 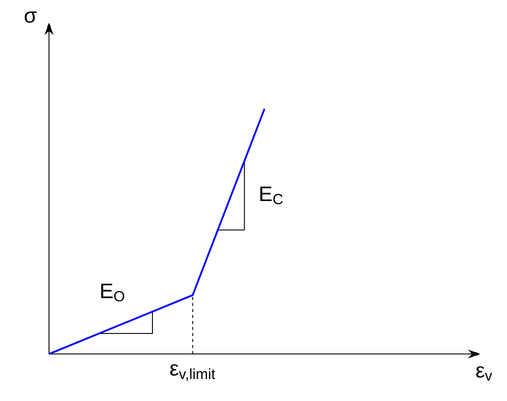 I want to click on y-axis-title: σ, so click(x=30, y=17).